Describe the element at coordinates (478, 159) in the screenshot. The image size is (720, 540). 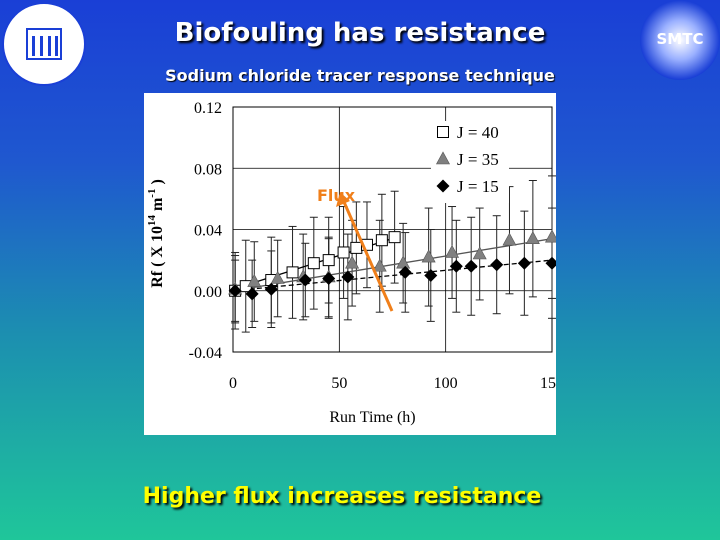
I see `legend-label: J = 35` at that location.